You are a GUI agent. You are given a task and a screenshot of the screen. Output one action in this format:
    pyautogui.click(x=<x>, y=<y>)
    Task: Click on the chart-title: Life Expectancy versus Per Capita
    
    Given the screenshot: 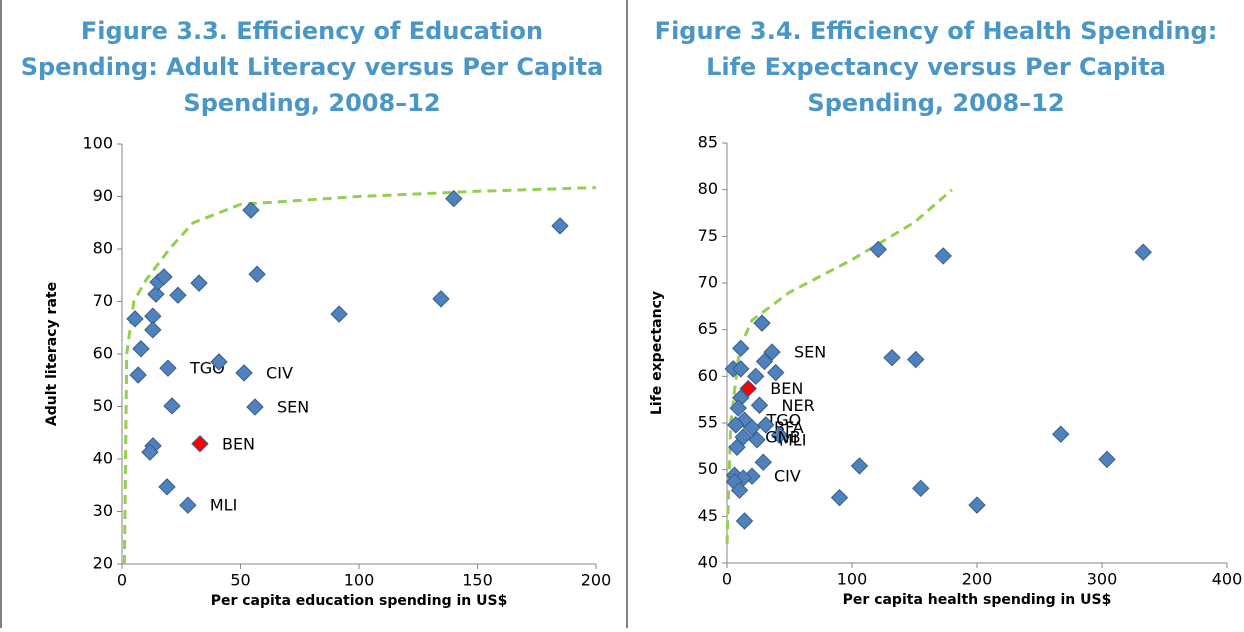 What is the action you would take?
    pyautogui.click(x=936, y=67)
    